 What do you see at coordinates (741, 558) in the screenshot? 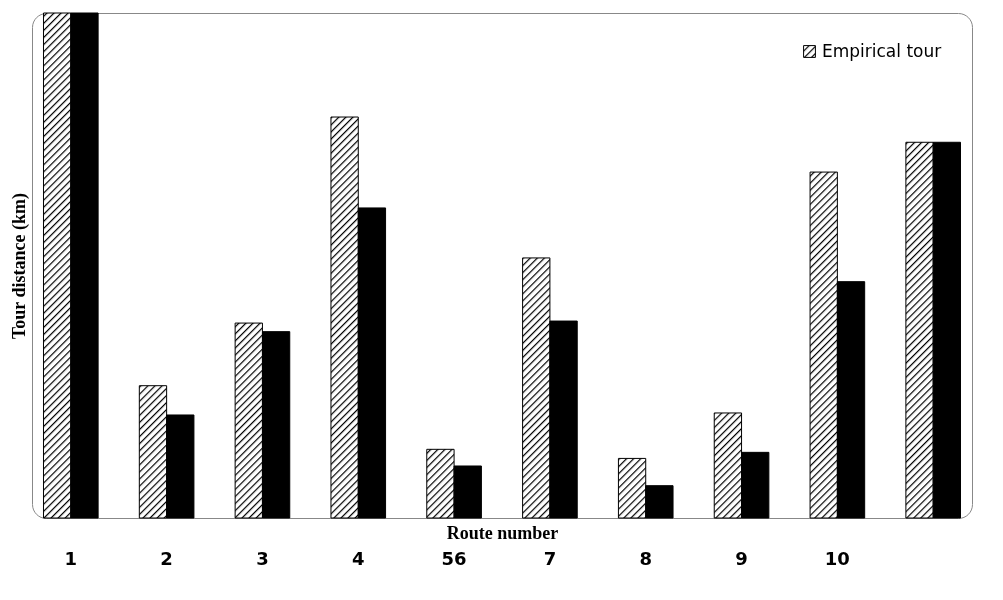
I see `x-tick-label: 9` at bounding box center [741, 558].